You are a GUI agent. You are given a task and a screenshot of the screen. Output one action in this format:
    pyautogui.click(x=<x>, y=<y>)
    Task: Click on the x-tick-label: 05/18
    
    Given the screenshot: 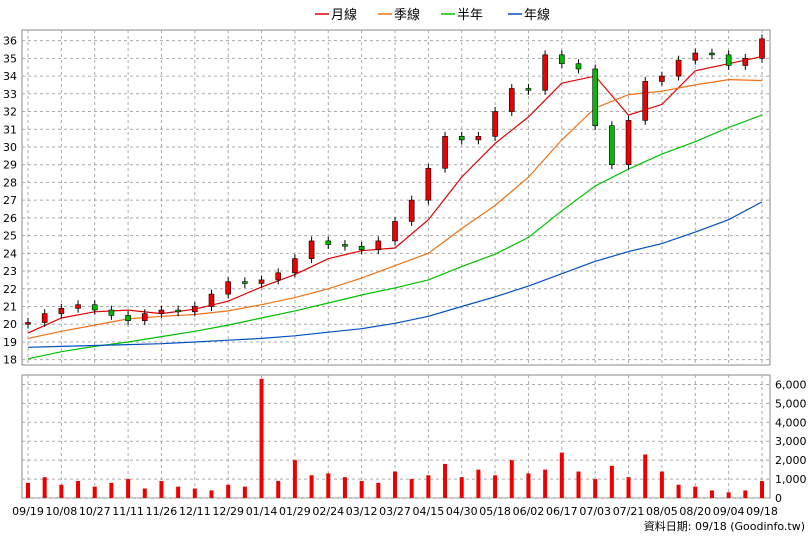 What is the action you would take?
    pyautogui.click(x=495, y=511)
    